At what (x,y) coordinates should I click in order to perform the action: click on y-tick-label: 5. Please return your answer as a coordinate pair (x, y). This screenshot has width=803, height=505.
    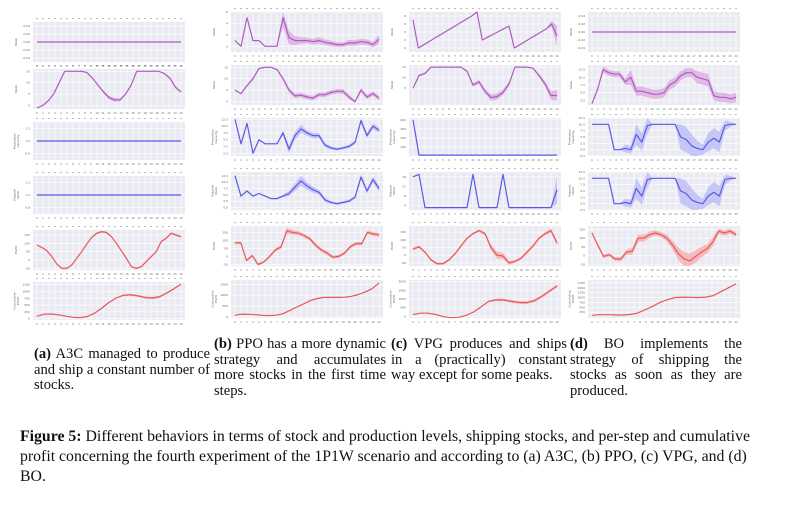
    Looking at the image, I should click on (29, 94).